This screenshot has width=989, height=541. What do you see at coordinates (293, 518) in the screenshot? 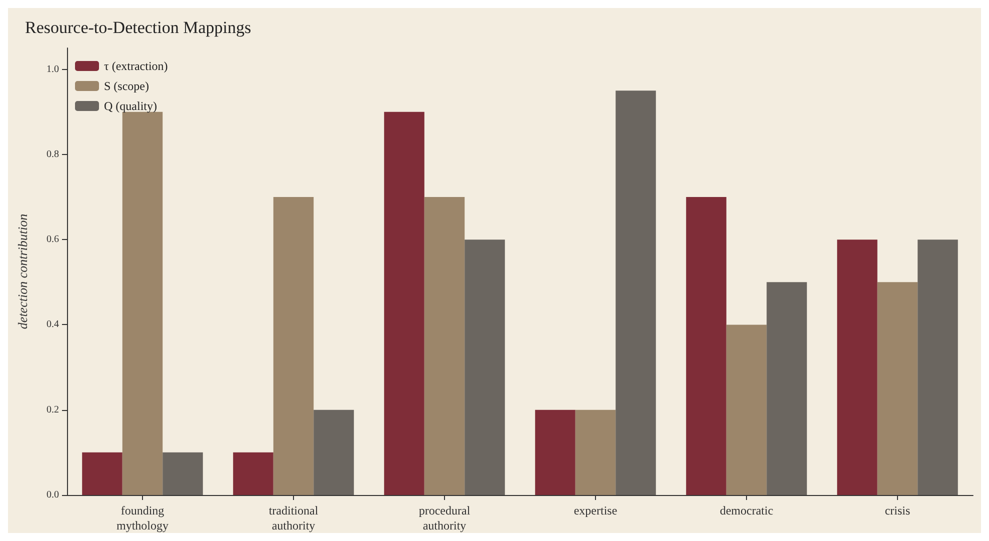
I see `x-tick-label: traditional authority` at bounding box center [293, 518].